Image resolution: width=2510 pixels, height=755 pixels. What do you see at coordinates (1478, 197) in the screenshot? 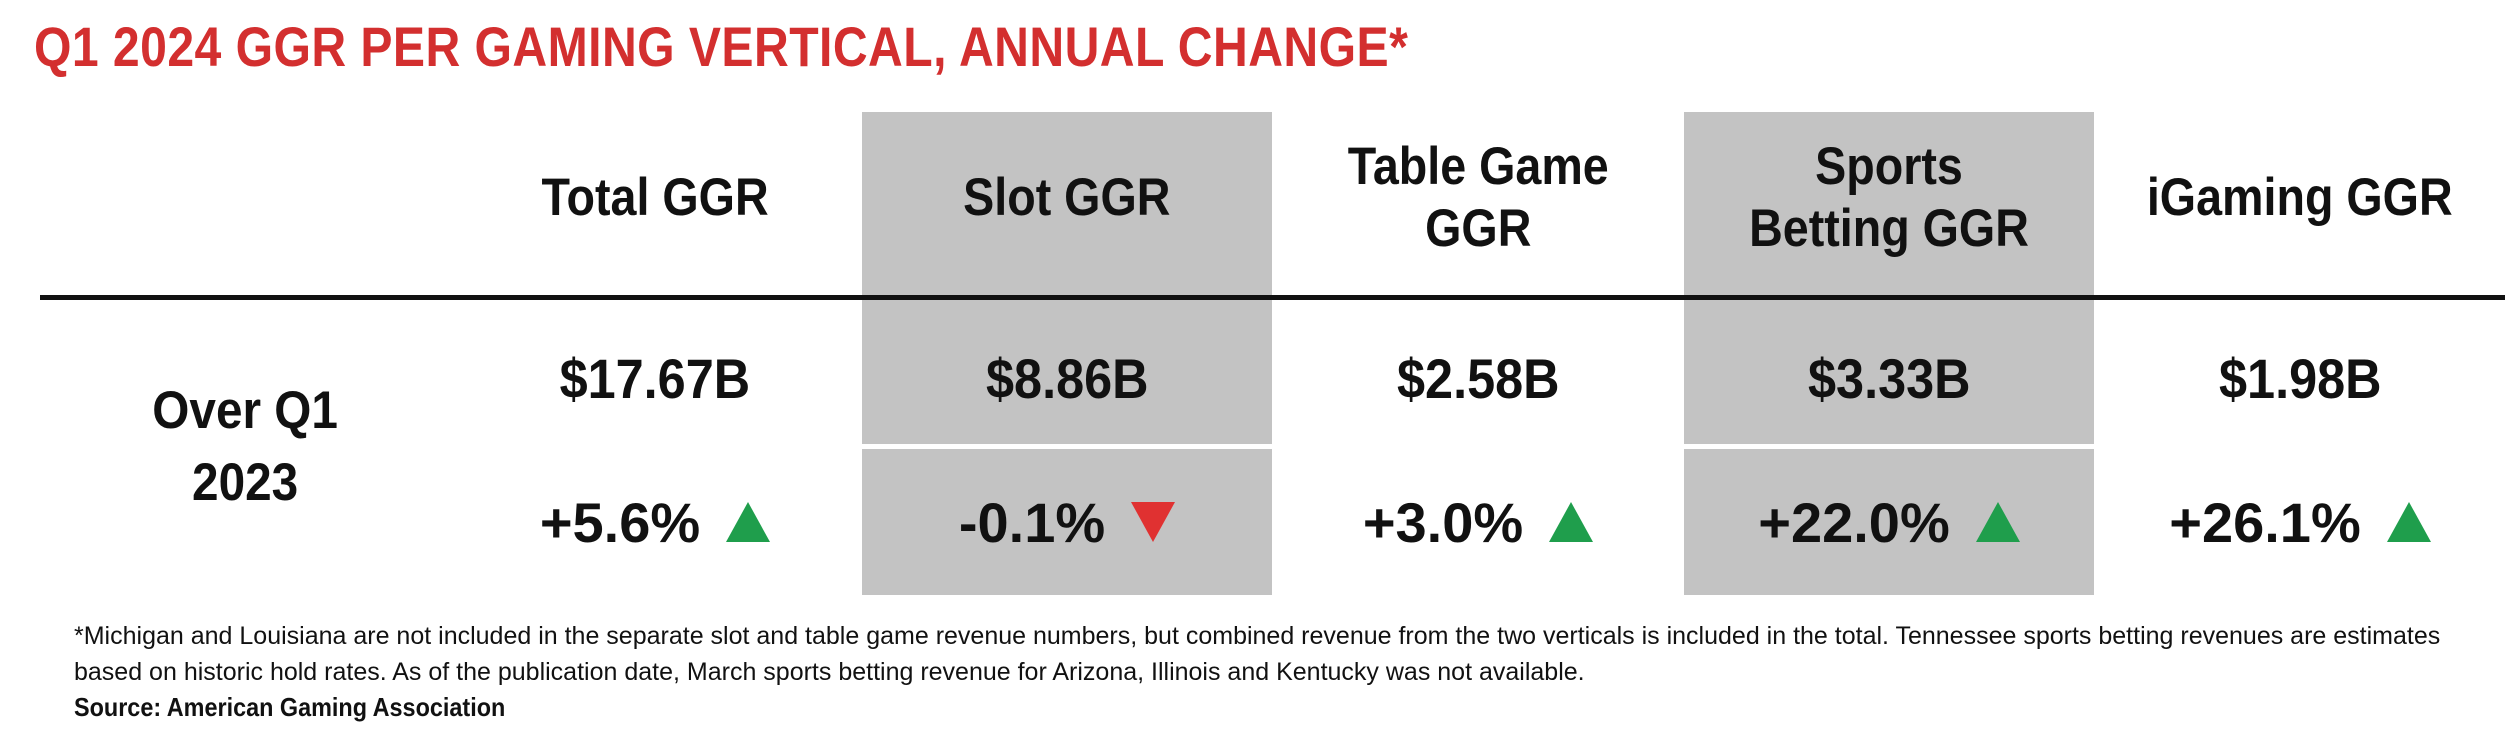
I see `column-header: Table Game GGR` at bounding box center [1478, 197].